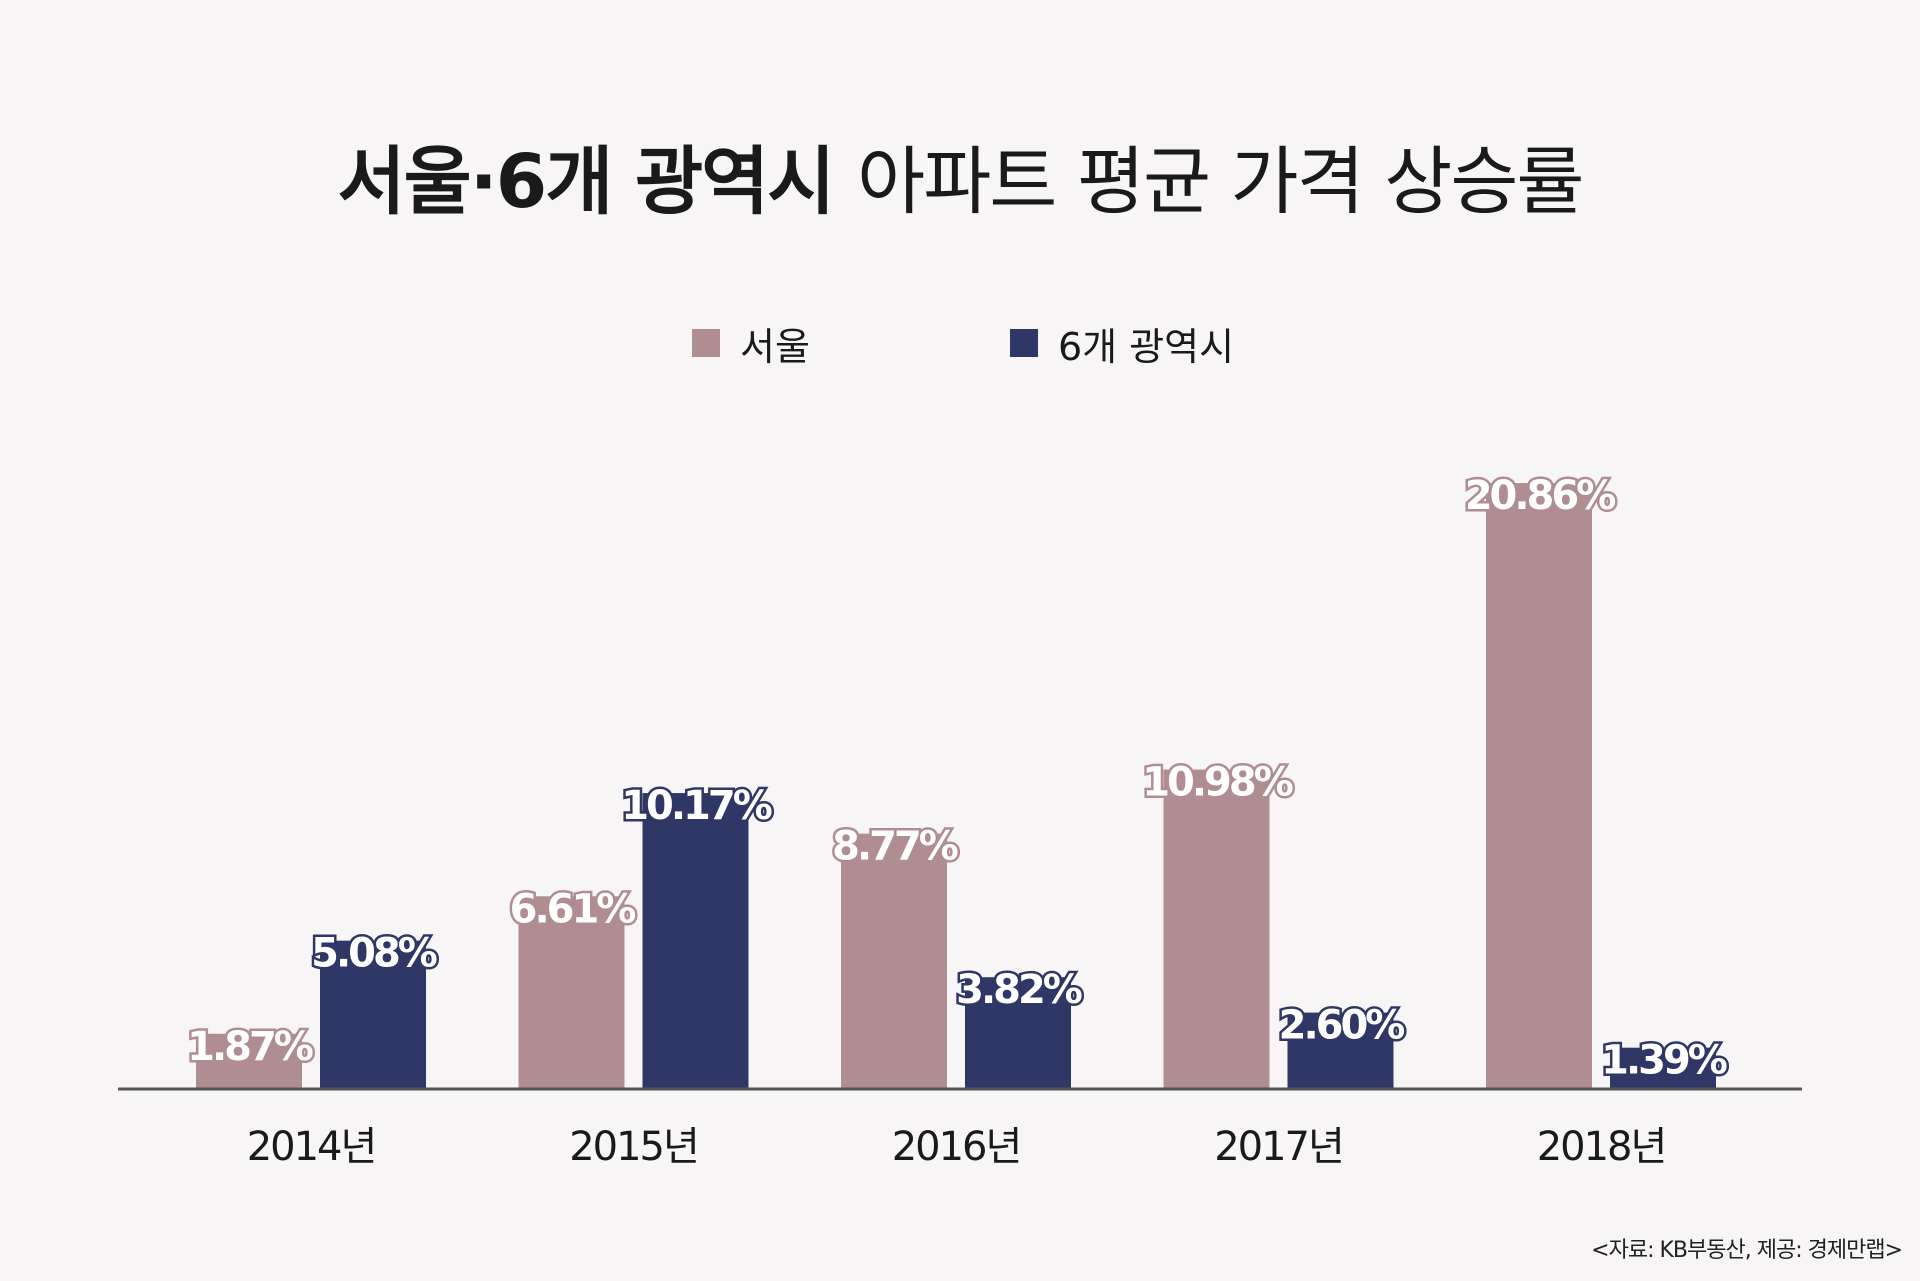 Image resolution: width=1920 pixels, height=1281 pixels. I want to click on chart-title: 서울·6개 광역시 아파트 평균 가격 상승률, so click(960, 182).